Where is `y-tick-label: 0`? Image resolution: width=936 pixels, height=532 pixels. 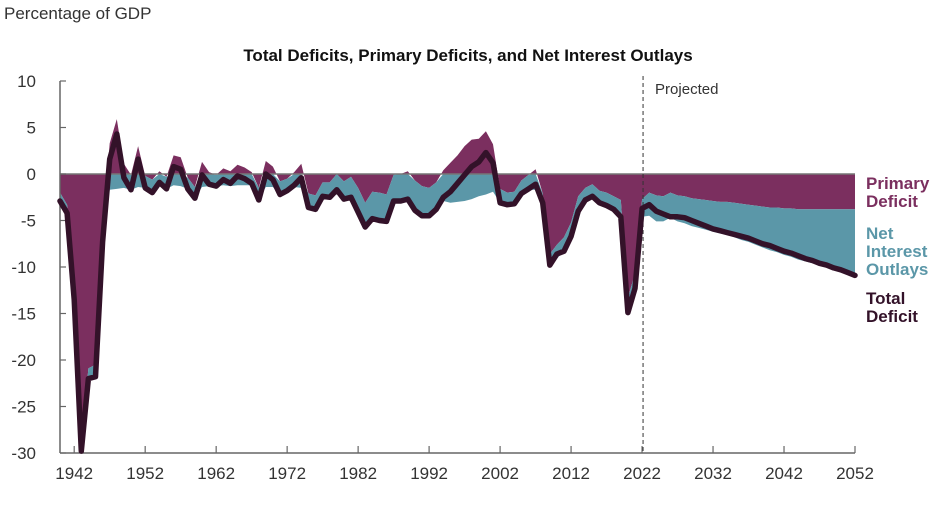
y-tick-label: 0 is located at coordinates (31, 174).